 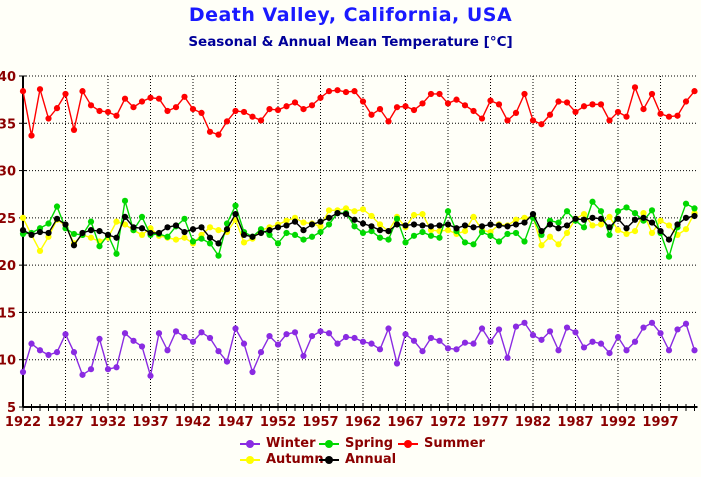 What do you see at coordinates (369, 443) in the screenshot?
I see `legend-label-spring: Spring` at bounding box center [369, 443].